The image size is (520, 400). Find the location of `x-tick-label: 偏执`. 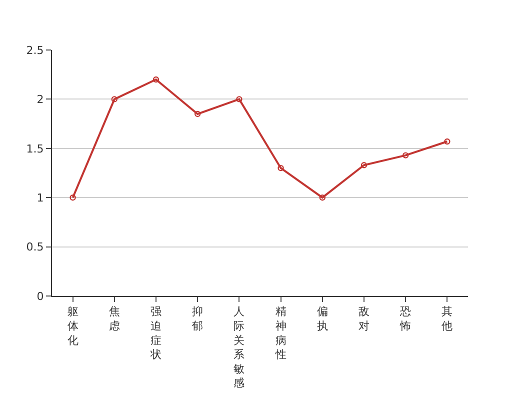

x-tick-label: 偏执 is located at coordinates (322, 318).